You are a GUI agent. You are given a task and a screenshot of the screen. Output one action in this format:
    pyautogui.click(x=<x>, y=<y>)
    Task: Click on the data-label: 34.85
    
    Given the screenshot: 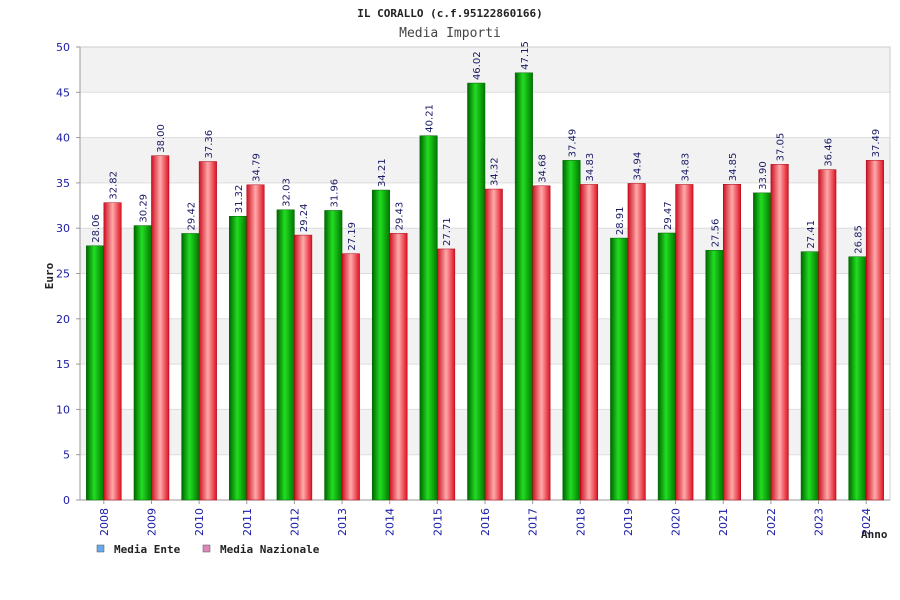 What is the action you would take?
    pyautogui.click(x=733, y=167)
    